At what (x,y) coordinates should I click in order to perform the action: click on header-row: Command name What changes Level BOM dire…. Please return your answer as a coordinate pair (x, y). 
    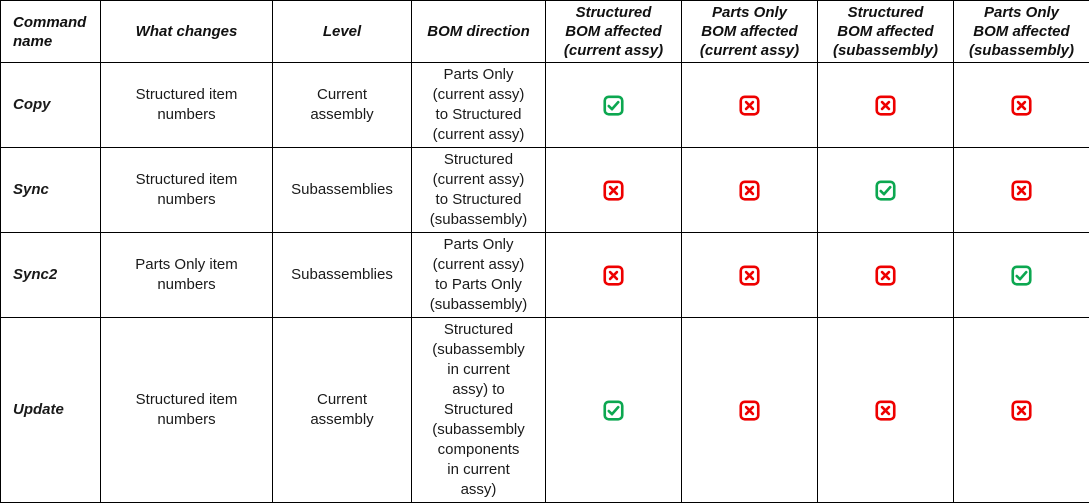
    Looking at the image, I should click on (545, 32).